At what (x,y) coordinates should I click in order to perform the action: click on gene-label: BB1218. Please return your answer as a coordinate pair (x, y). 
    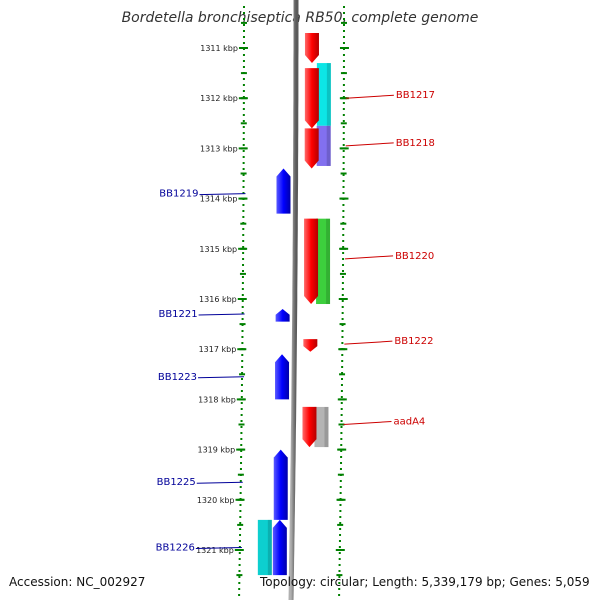
    Looking at the image, I should click on (415, 143).